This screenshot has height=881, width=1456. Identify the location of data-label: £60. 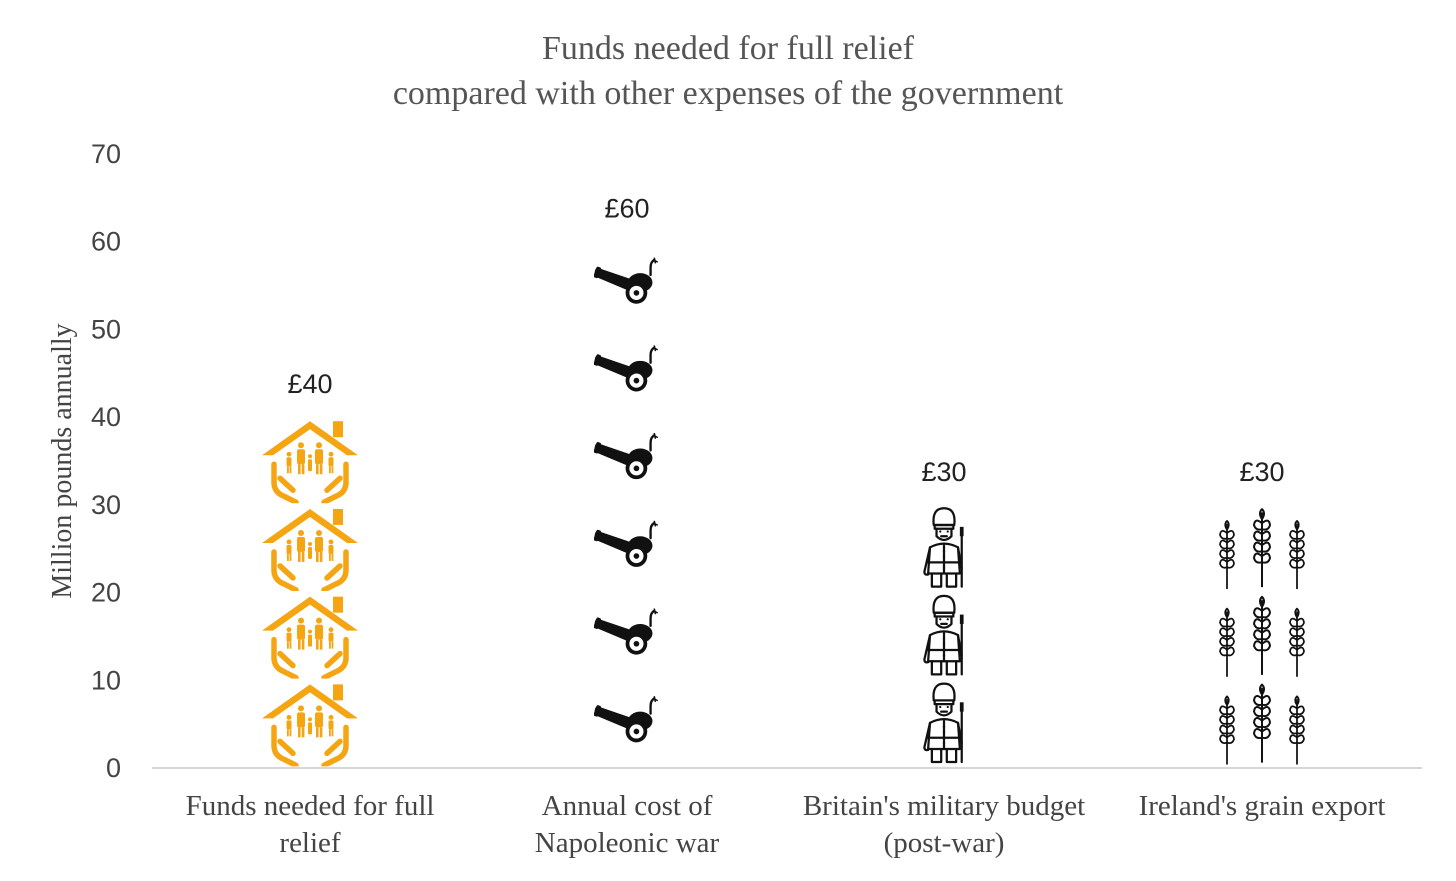
(626, 209).